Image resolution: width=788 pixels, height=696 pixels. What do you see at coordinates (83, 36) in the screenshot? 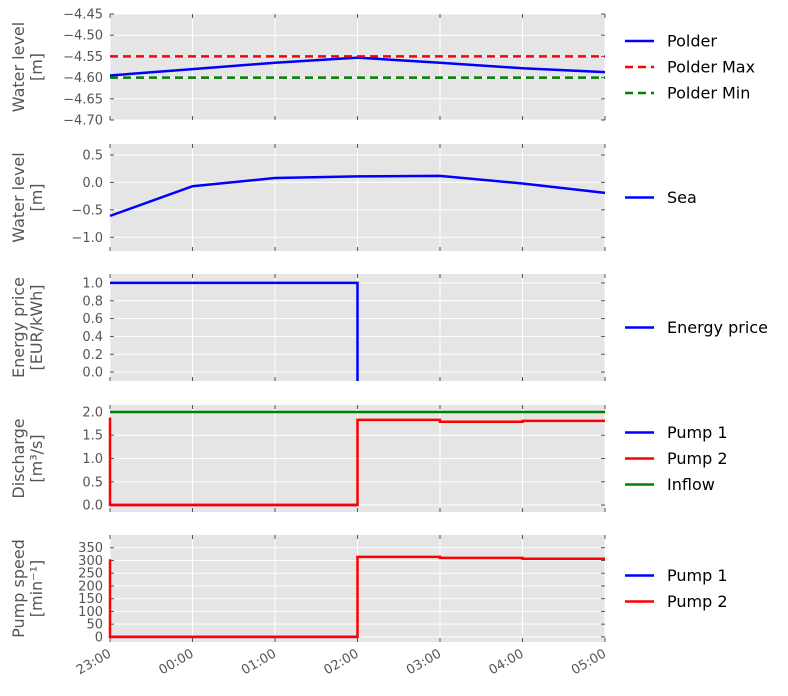
I see `y-tick-label: −4.50` at bounding box center [83, 36].